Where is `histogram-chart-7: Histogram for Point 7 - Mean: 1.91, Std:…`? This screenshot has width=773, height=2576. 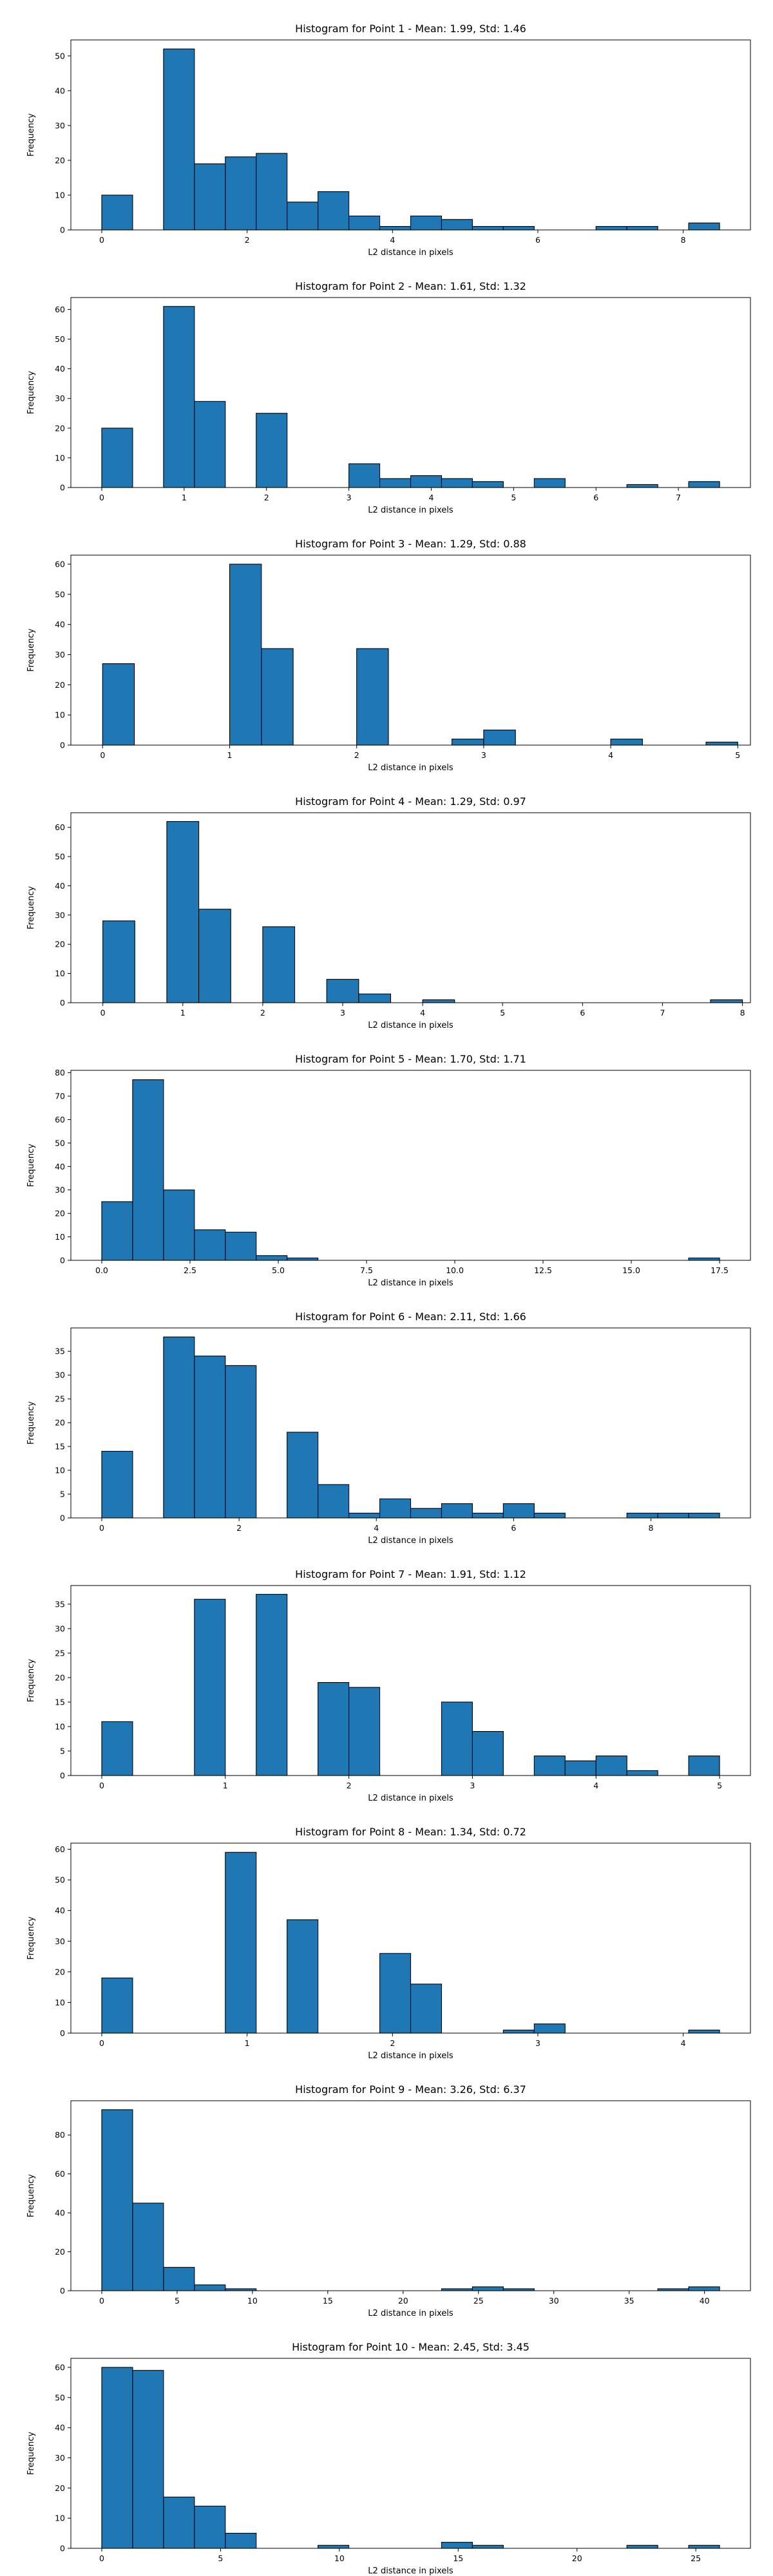
histogram-chart-7: Histogram for Point 7 - Mean: 1.91, Std:… is located at coordinates (388, 1686).